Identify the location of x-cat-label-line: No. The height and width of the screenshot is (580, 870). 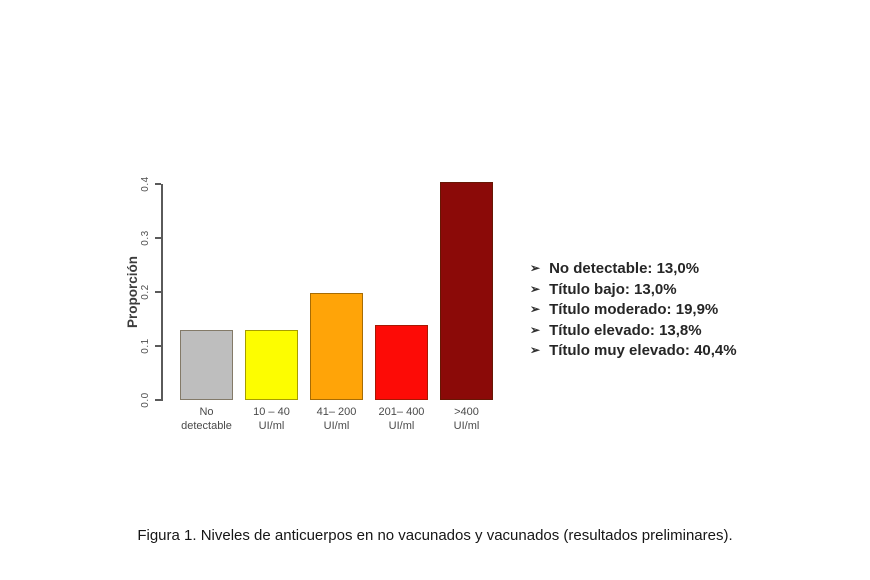
(206, 412).